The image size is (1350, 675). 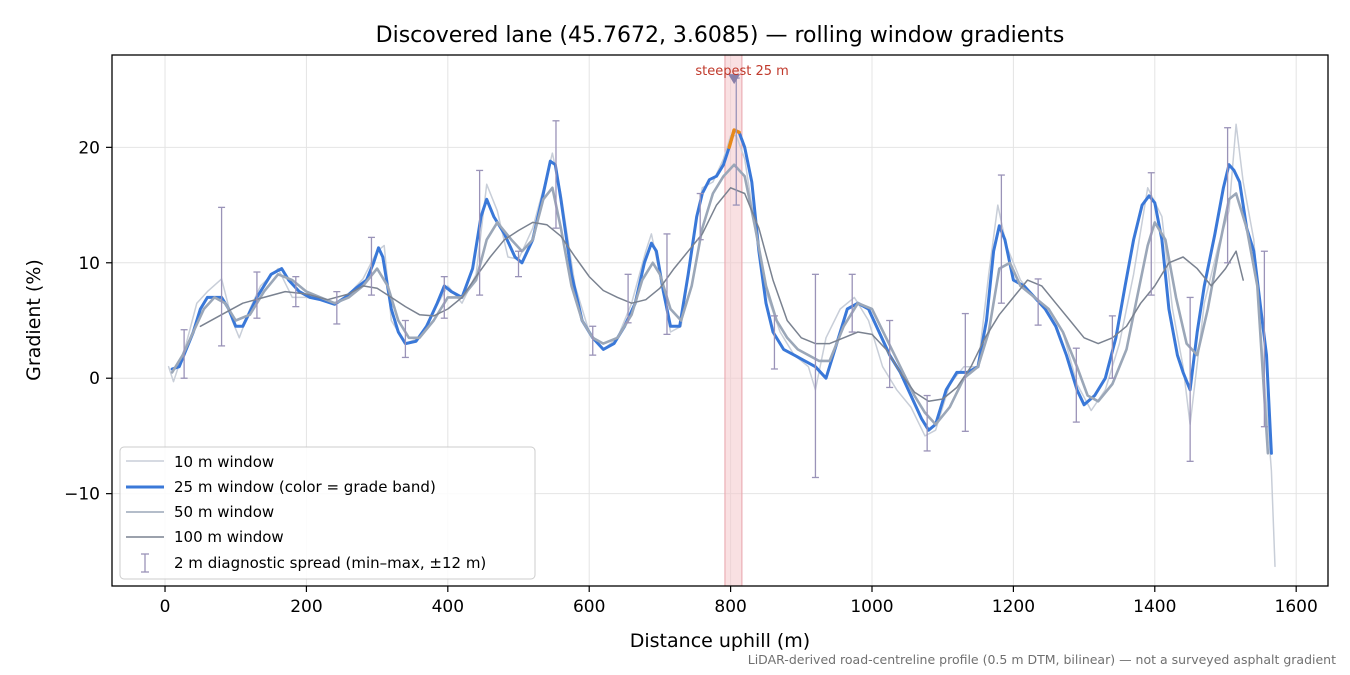 I want to click on legend-label-errorbar: 2 m diagnostic spread (min–max, ±12 m), so click(x=330, y=563).